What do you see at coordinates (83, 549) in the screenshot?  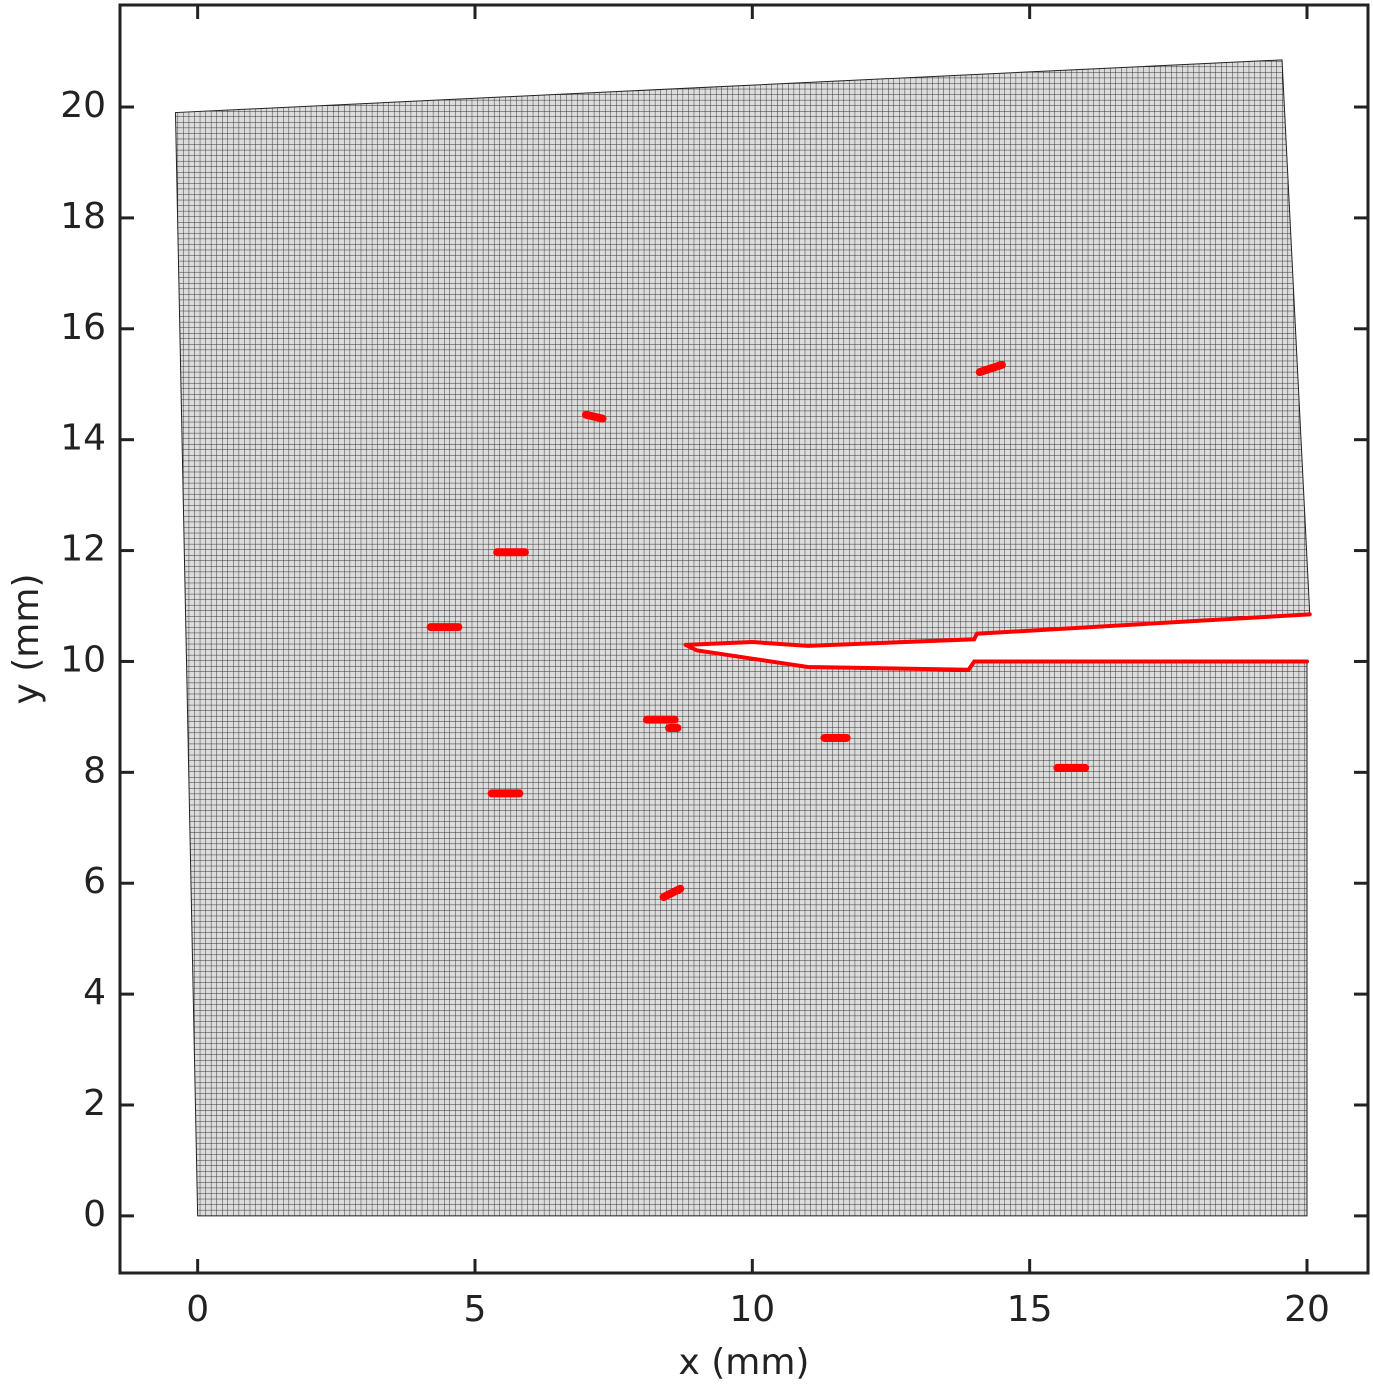 I see `y-tick-label: 12` at bounding box center [83, 549].